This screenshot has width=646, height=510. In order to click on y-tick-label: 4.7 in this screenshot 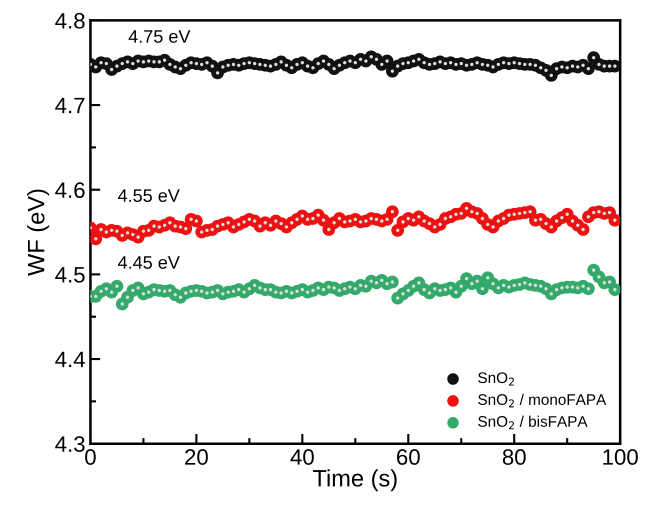, I will do `click(69, 106)`.